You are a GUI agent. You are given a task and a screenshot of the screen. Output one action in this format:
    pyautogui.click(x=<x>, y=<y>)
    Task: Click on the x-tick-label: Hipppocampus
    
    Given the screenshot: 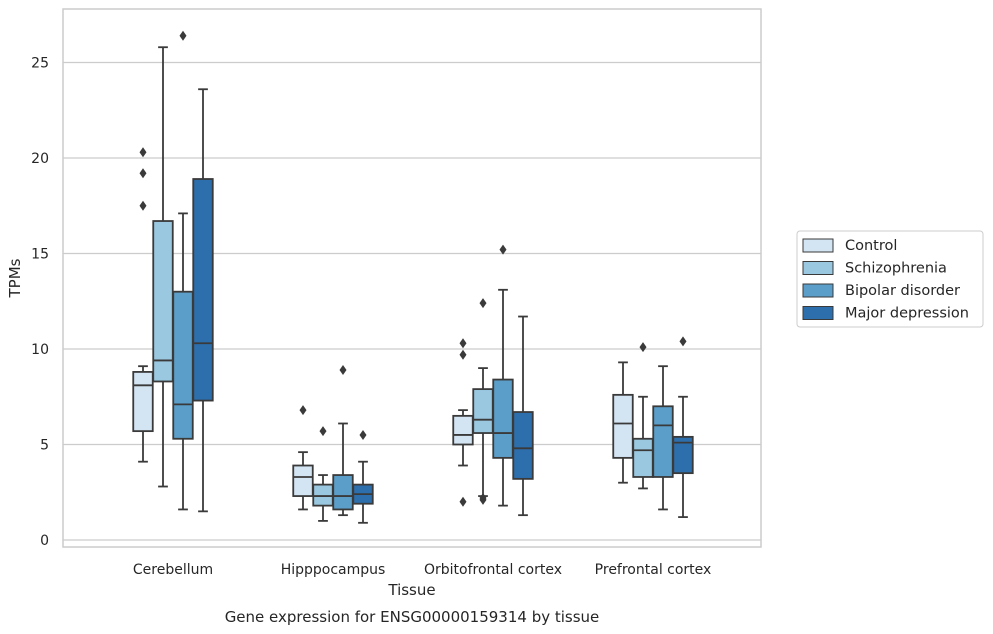 What is the action you would take?
    pyautogui.click(x=333, y=570)
    